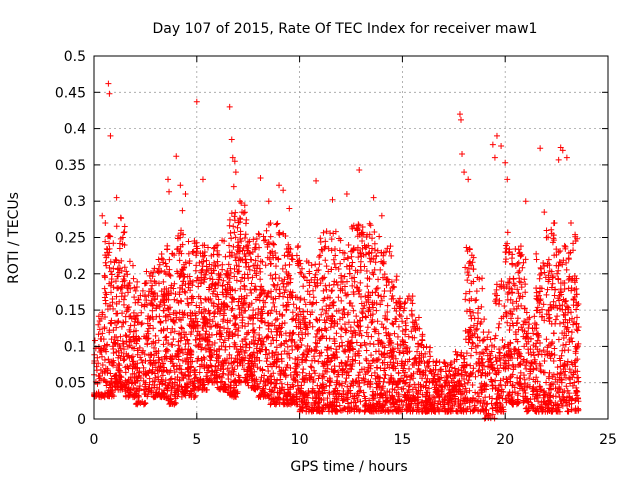 This screenshot has width=640, height=480. What do you see at coordinates (196, 440) in the screenshot?
I see `x-tick-label: 5` at bounding box center [196, 440].